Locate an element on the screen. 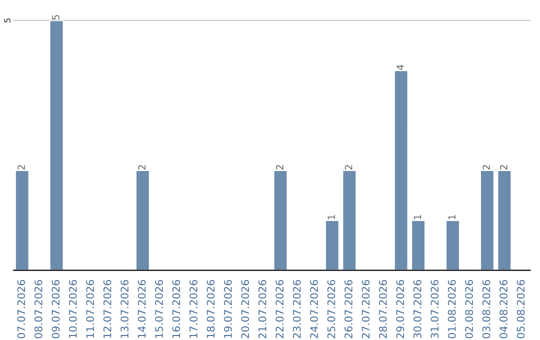 This screenshot has height=340, width=540. x-tick-label: 30.07.2026 is located at coordinates (417, 309).